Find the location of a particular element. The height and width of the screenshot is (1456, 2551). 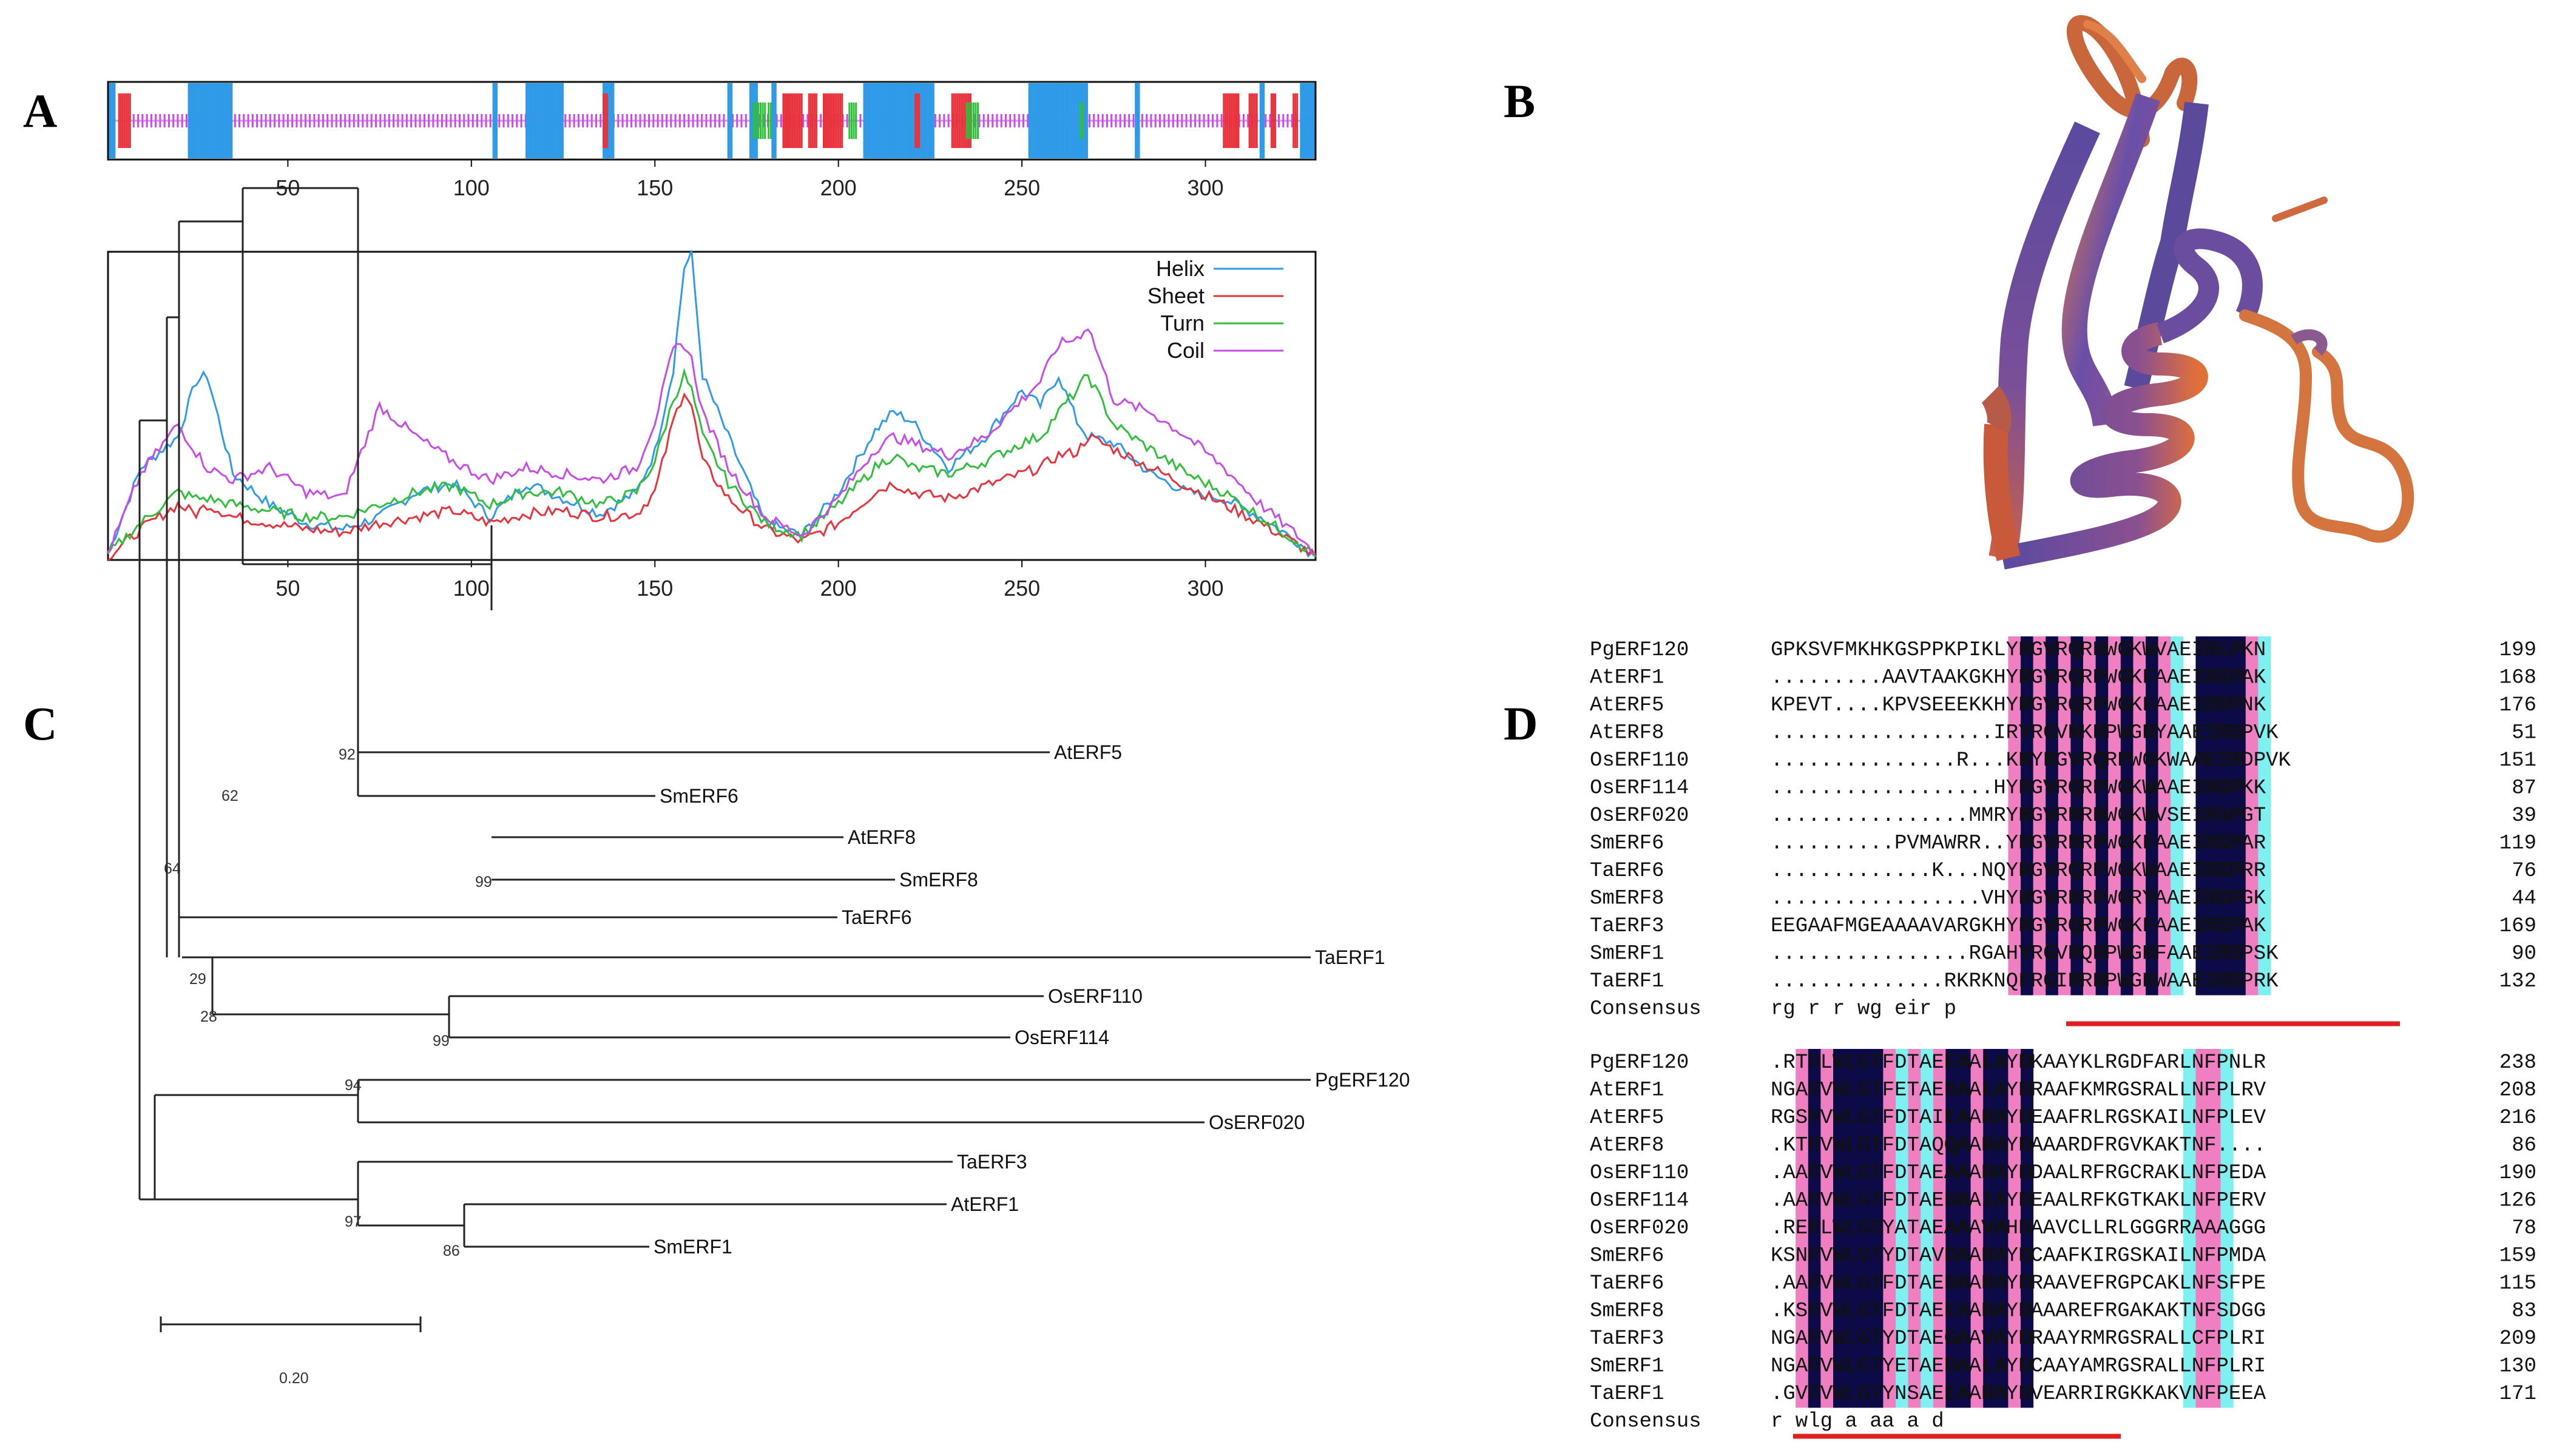

sequence-name: AtERF5 is located at coordinates (1627, 1118).